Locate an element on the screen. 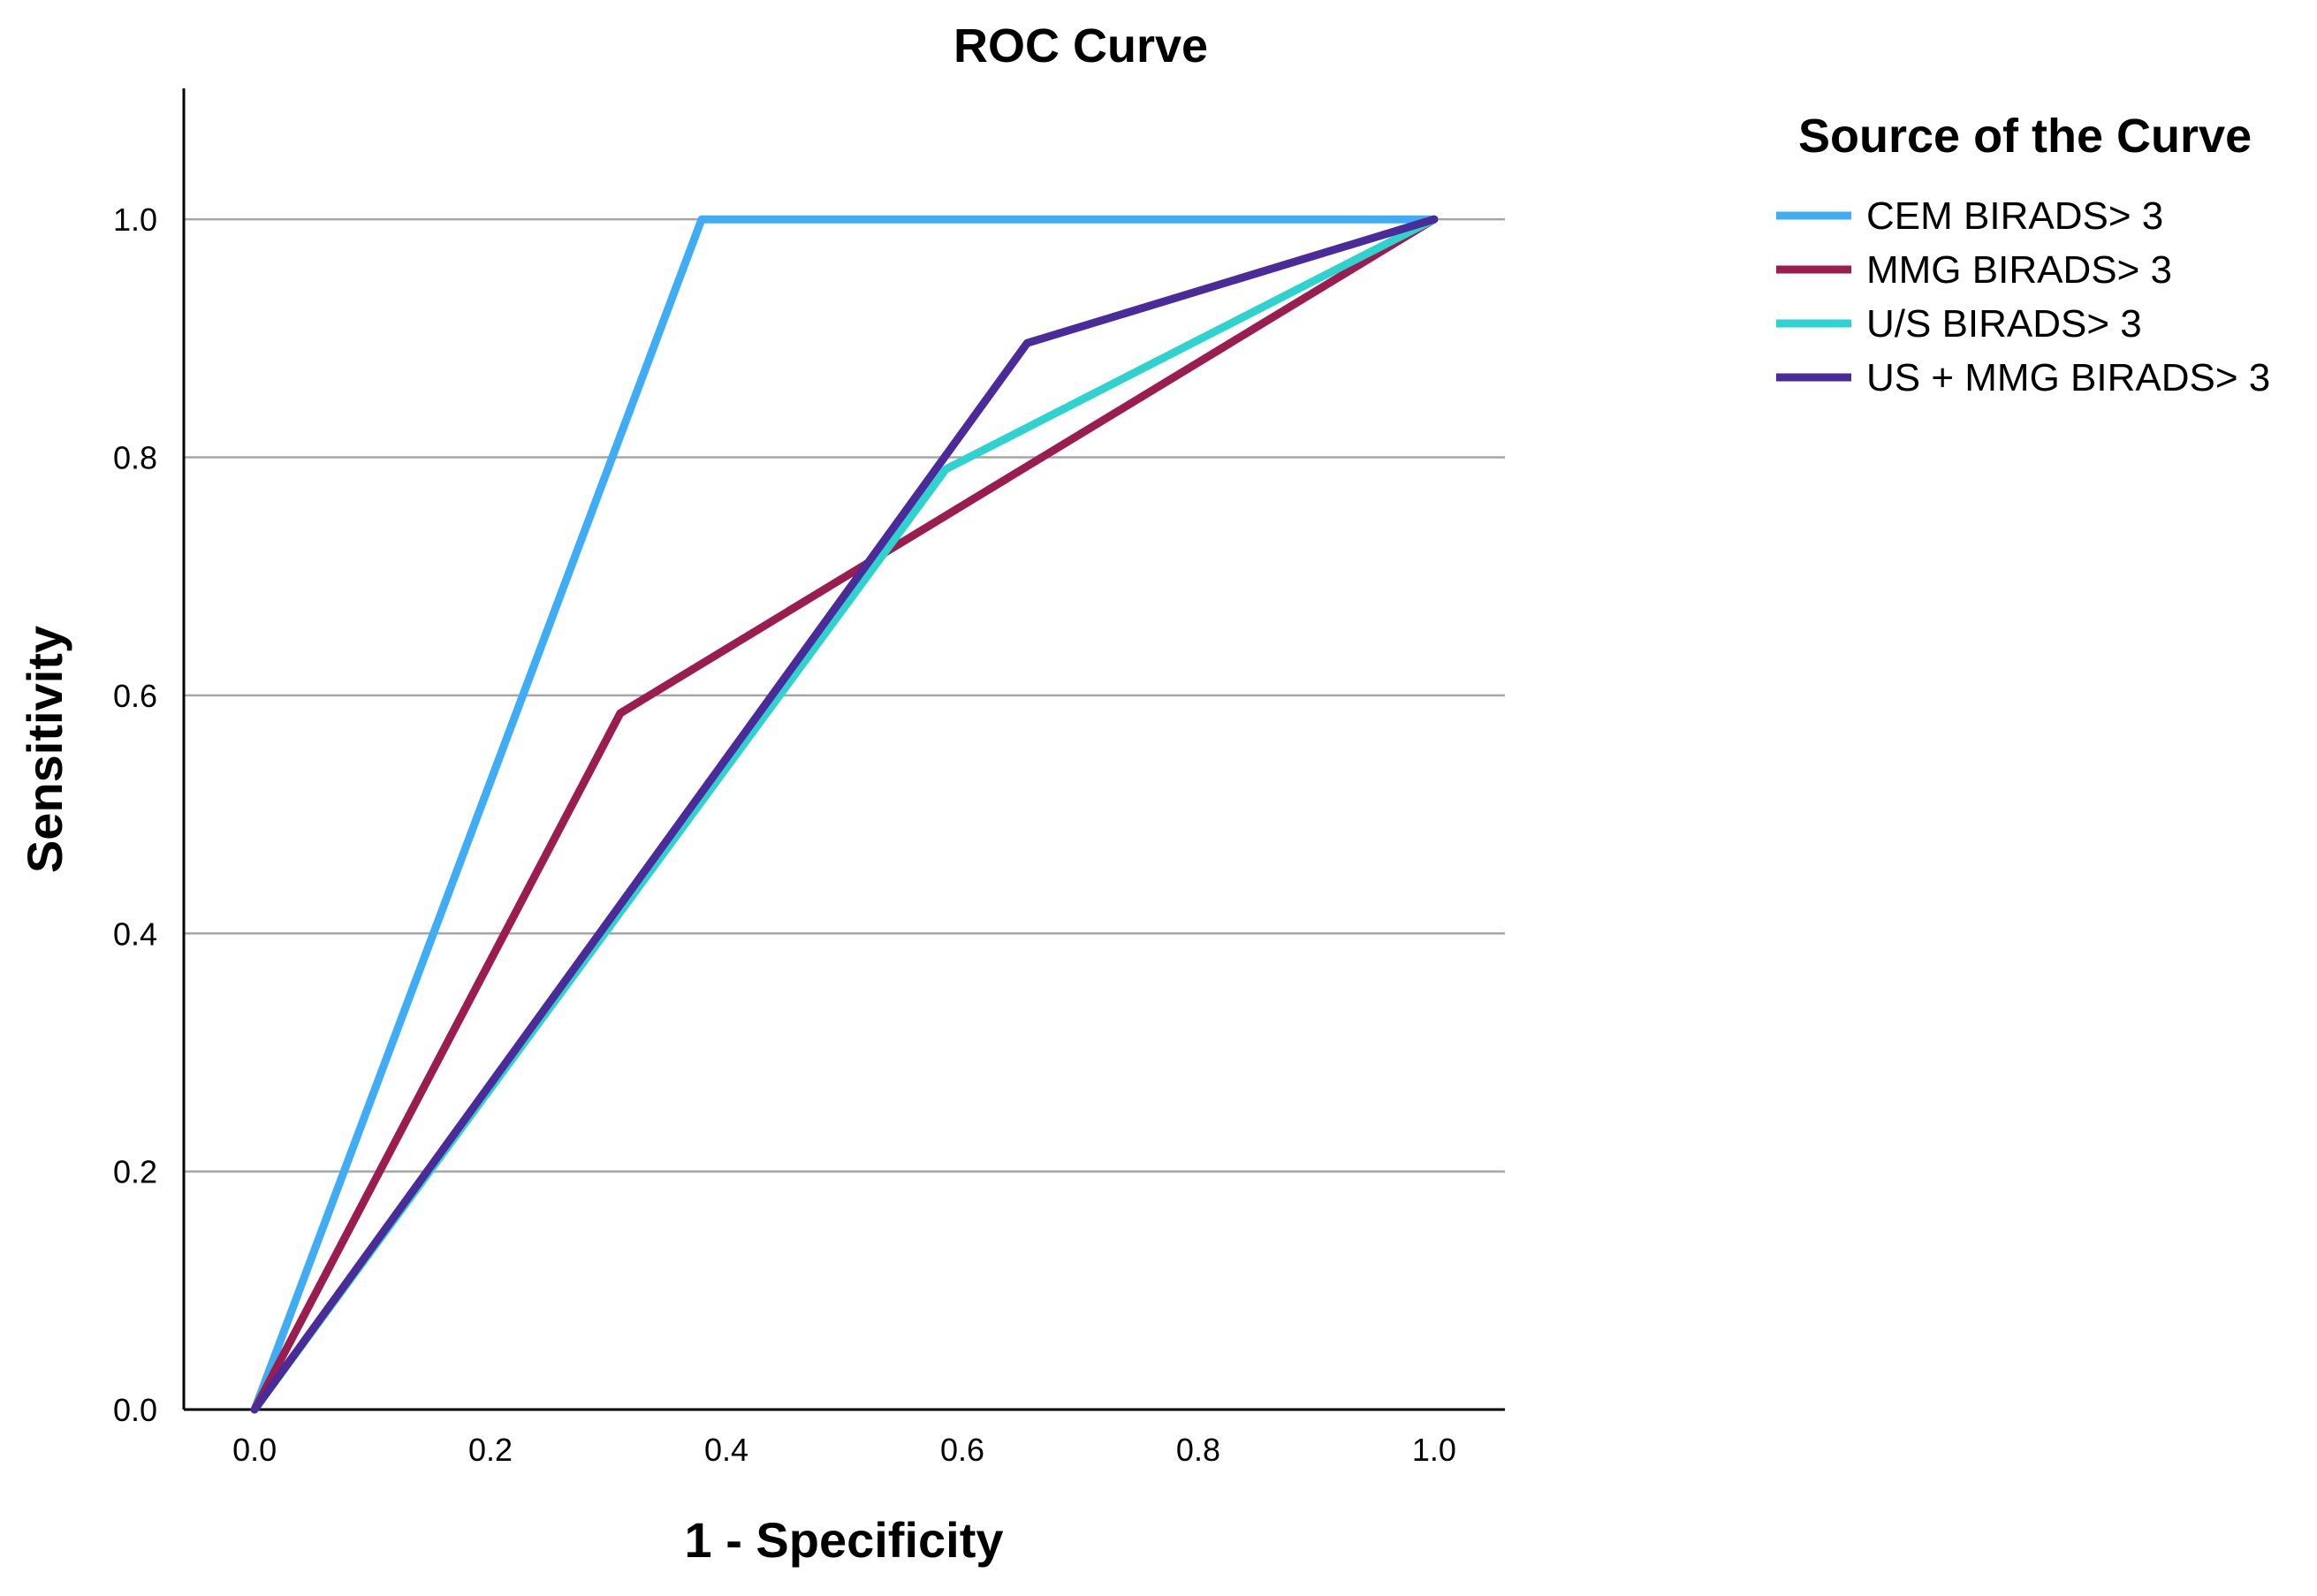 The width and height of the screenshot is (2317, 1596). legend-label: U/S BIRADS> 3 is located at coordinates (2004, 324).